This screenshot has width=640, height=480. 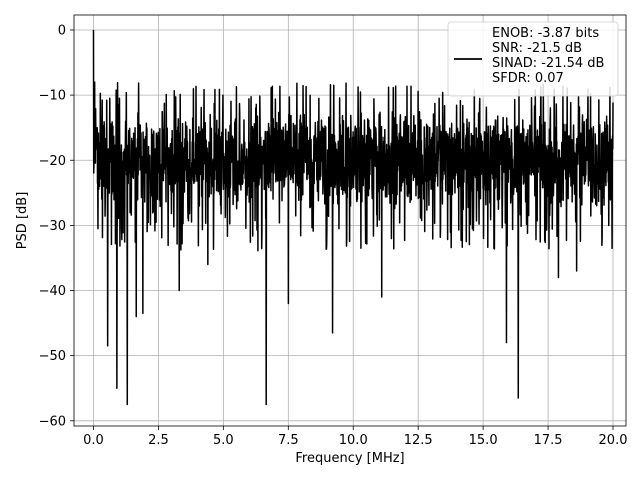 What do you see at coordinates (158, 440) in the screenshot?
I see `x-tick-label: 2.5` at bounding box center [158, 440].